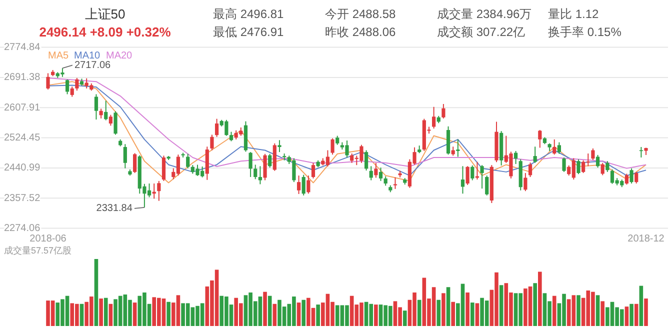 The width and height of the screenshot is (670, 330). Describe the element at coordinates (22, 108) in the screenshot. I see `y-tick-label: 2607.91` at that location.